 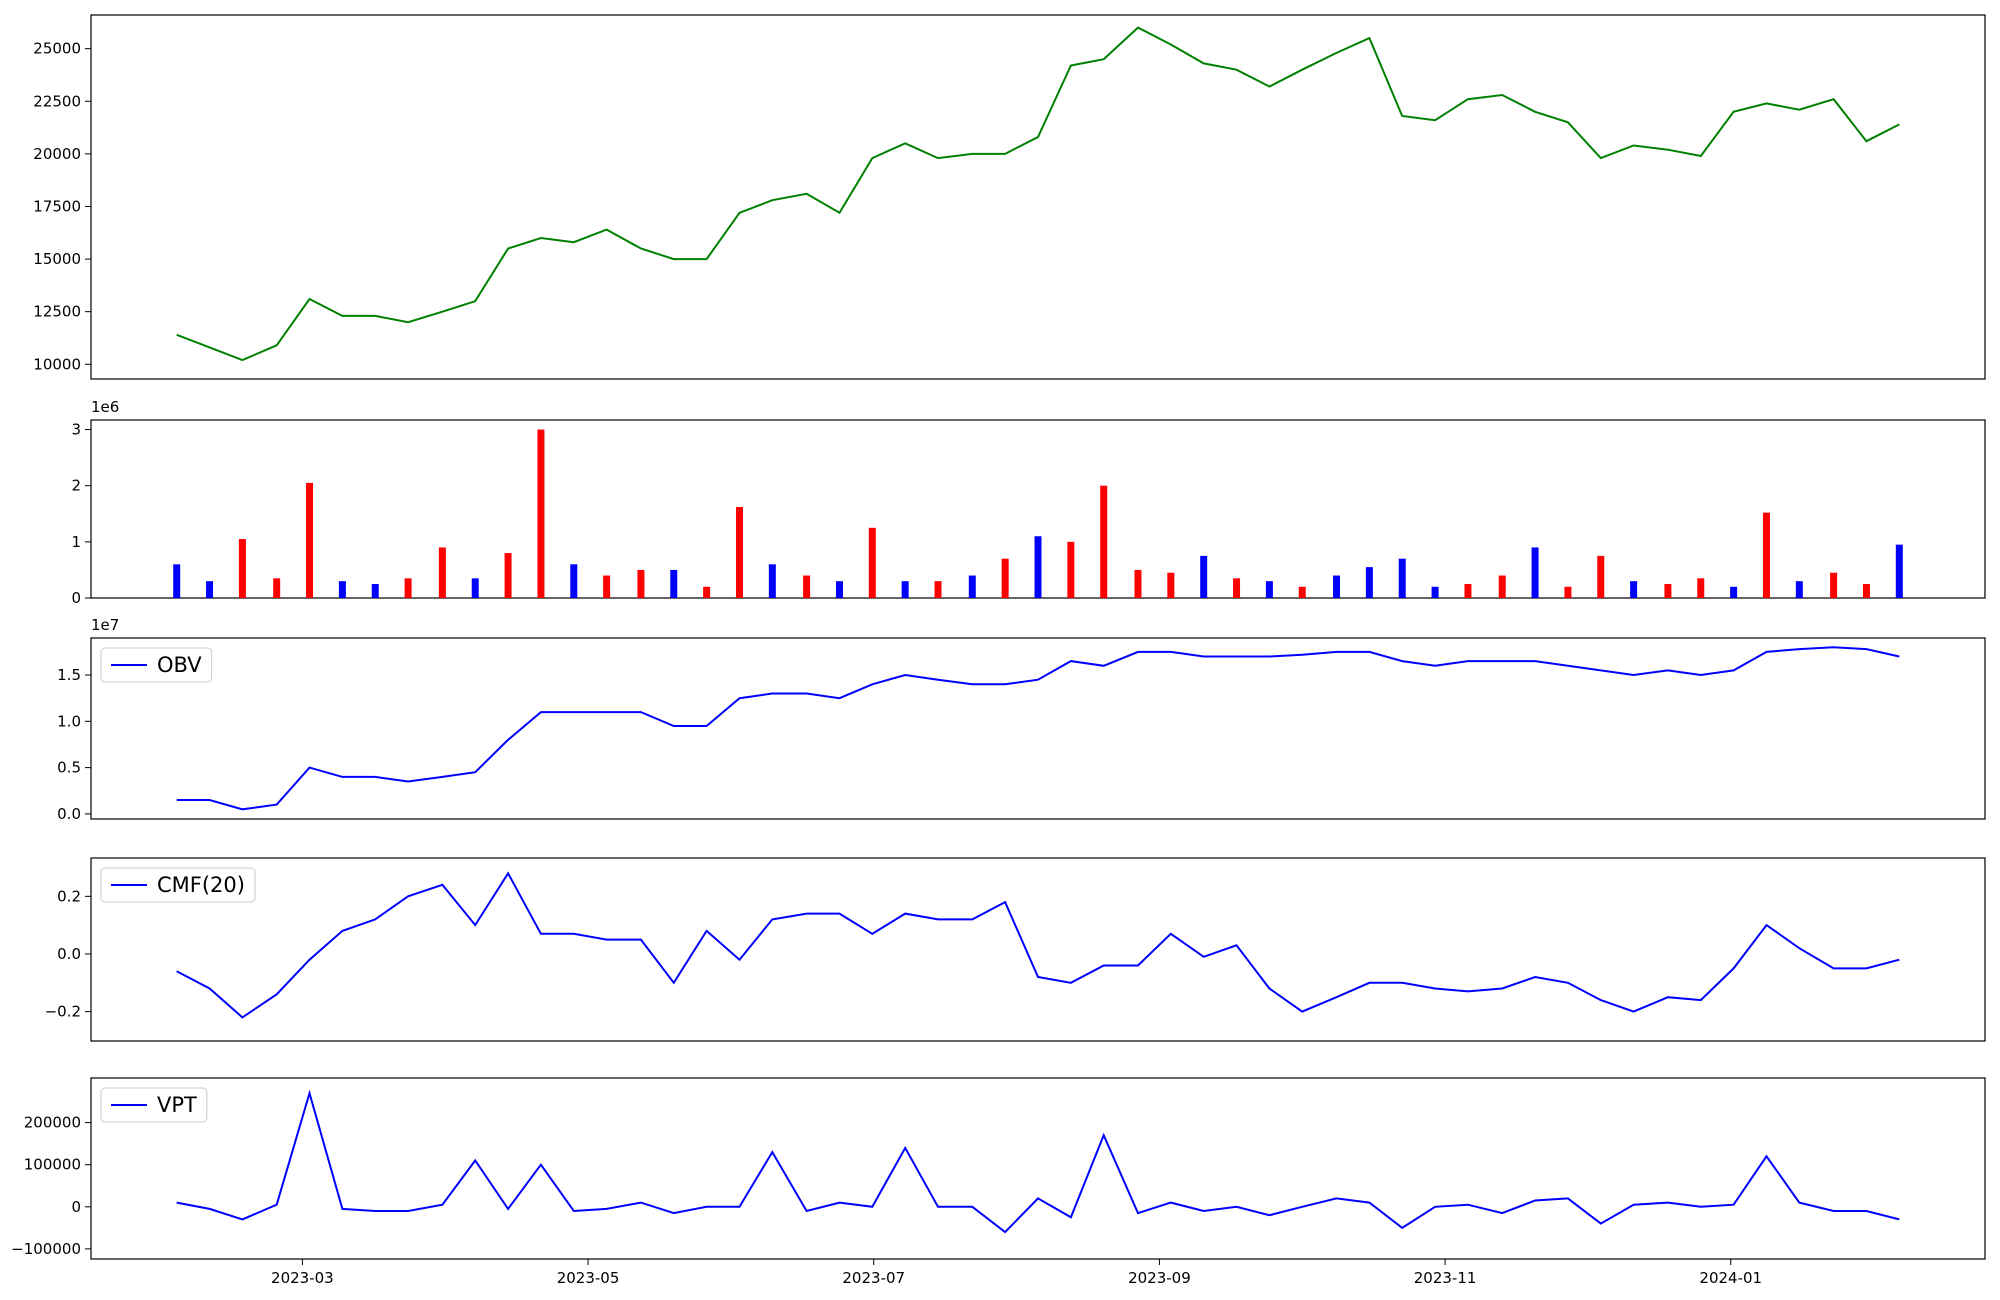 I want to click on x-tick-label: 2023-07, so click(x=873, y=1278).